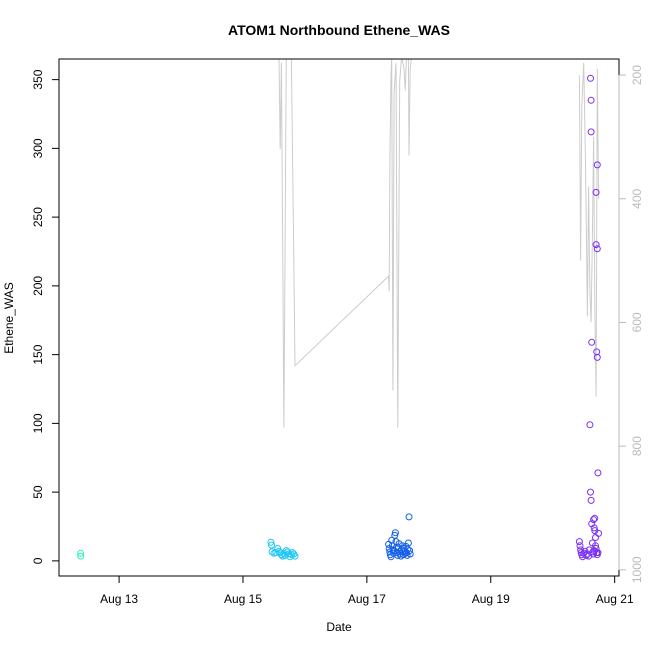 This screenshot has height=650, width=650. What do you see at coordinates (615, 599) in the screenshot?
I see `x-tick-label: Aug 21` at bounding box center [615, 599].